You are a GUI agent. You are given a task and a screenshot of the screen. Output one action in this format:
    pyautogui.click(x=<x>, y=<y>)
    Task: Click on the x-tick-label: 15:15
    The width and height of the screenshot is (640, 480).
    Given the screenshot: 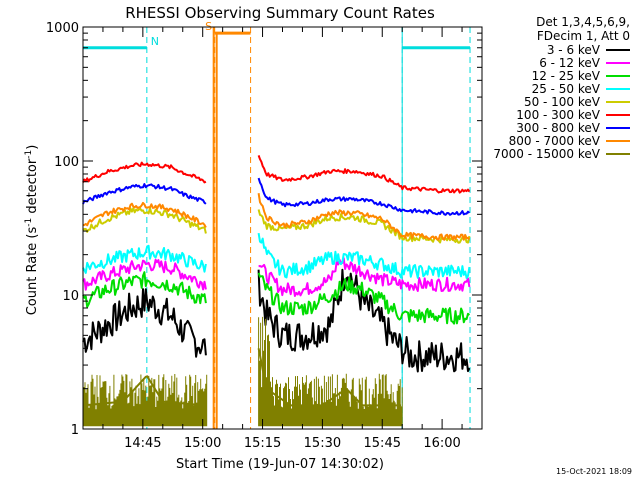 What is the action you would take?
    pyautogui.click(x=262, y=443)
    